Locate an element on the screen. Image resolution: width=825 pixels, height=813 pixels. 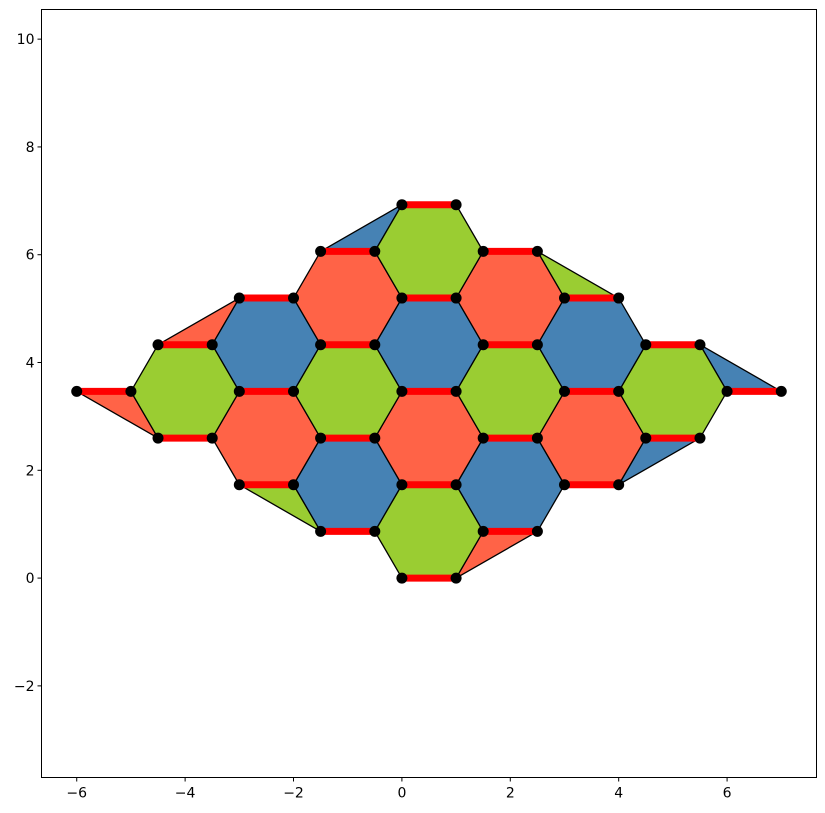
x-tick-label: 0 is located at coordinates (401, 794).